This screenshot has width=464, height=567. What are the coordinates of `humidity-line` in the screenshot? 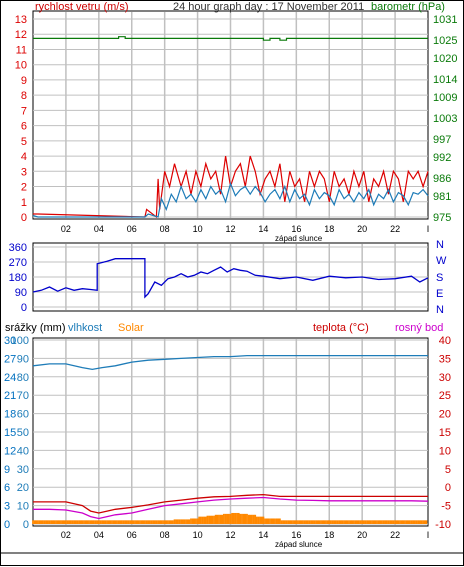 It's located at (230, 362).